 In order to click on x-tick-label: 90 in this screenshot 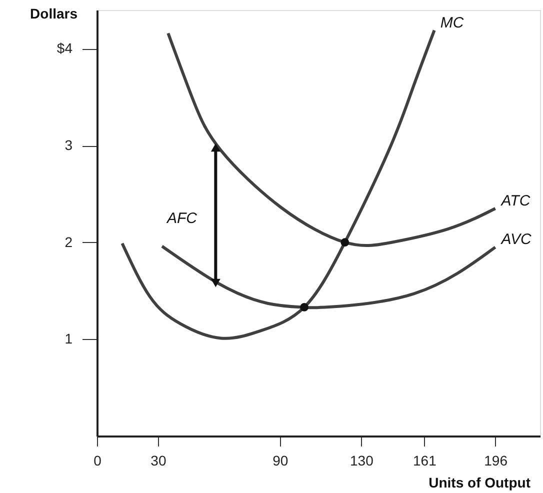, I will do `click(280, 460)`.